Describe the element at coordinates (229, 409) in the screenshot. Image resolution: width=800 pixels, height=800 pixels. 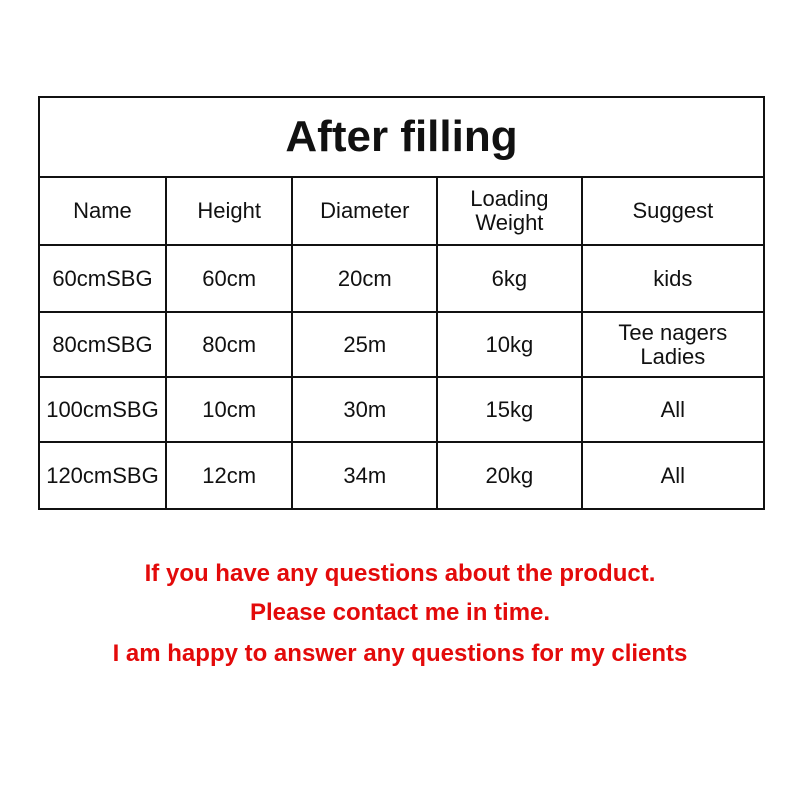
I see `cell: 10cm` at that location.